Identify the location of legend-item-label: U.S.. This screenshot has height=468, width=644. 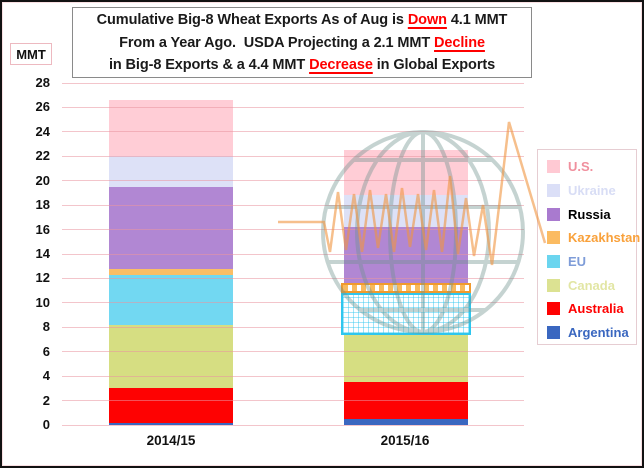
(581, 167).